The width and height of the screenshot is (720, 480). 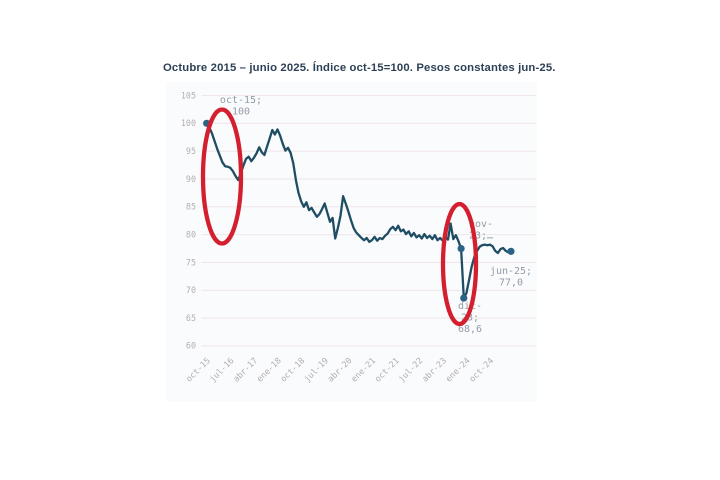 What do you see at coordinates (434, 369) in the screenshot?
I see `x-axis-label: abr-23` at bounding box center [434, 369].